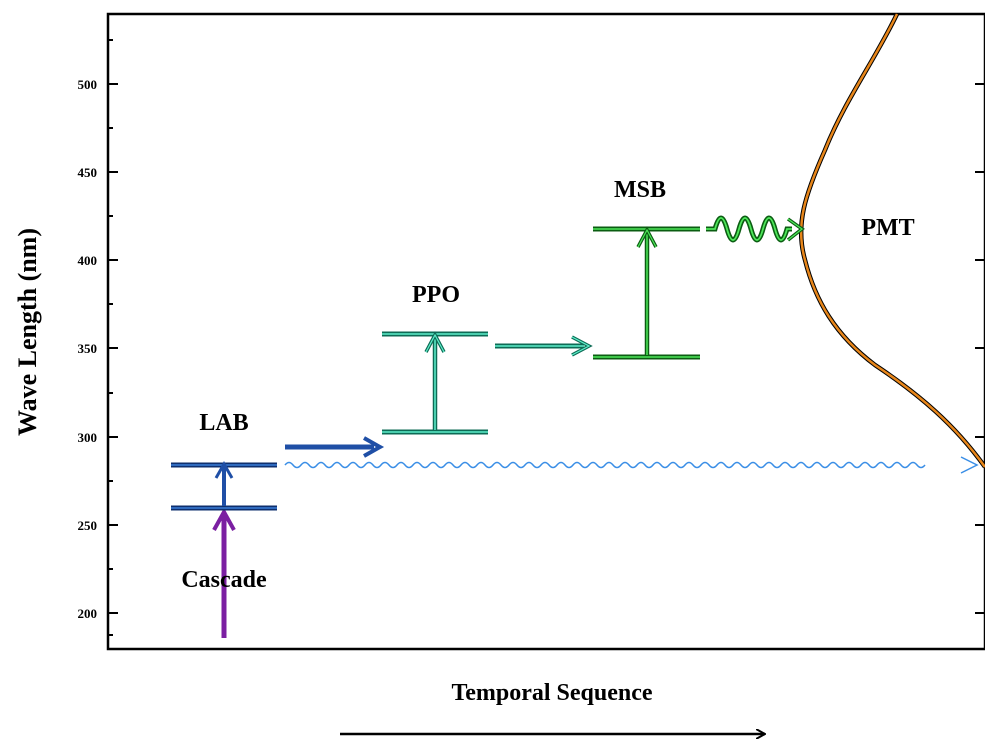 The image size is (985, 742). I want to click on lab-label: LAB, so click(223, 423).